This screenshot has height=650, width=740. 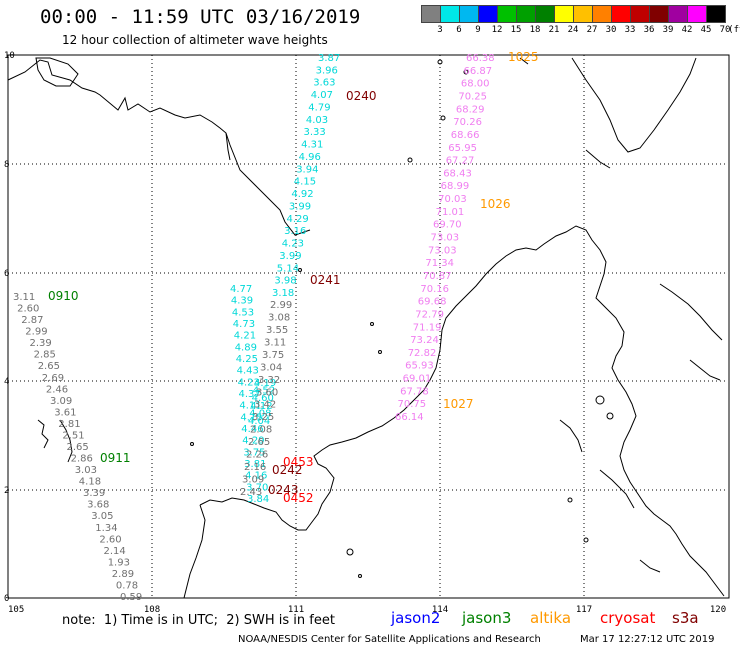 What do you see at coordinates (470, 109) in the screenshot?
I see `wave-height-value: 68.29` at bounding box center [470, 109].